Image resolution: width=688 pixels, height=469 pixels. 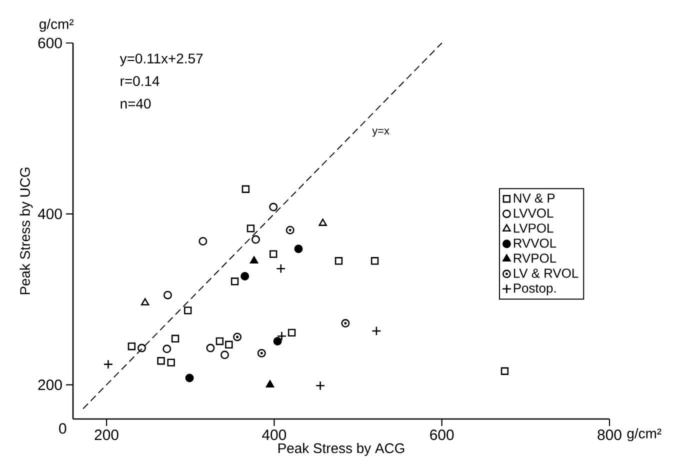 I want to click on legend-label: RVVOL, so click(x=535, y=243).